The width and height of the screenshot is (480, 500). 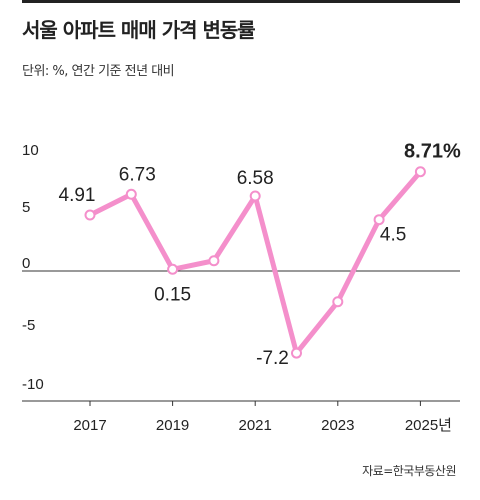 What do you see at coordinates (26, 207) in the screenshot?
I see `y-tick-label: 5` at bounding box center [26, 207].